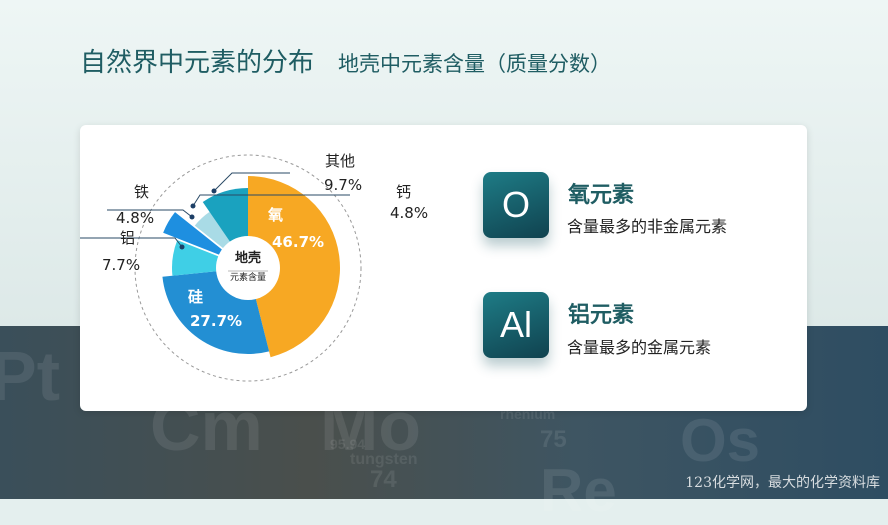  I want to click on oxygen-symbol-tile: O, so click(516, 205).